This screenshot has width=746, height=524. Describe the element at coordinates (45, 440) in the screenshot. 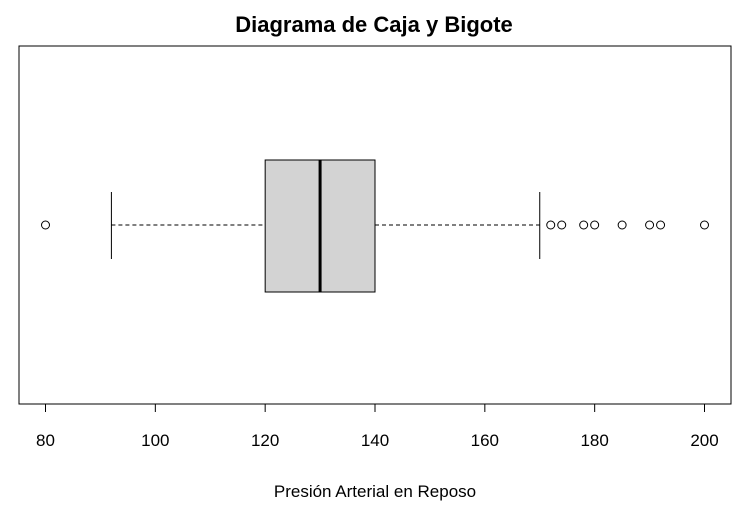

I see `x-tick-label: 80` at that location.